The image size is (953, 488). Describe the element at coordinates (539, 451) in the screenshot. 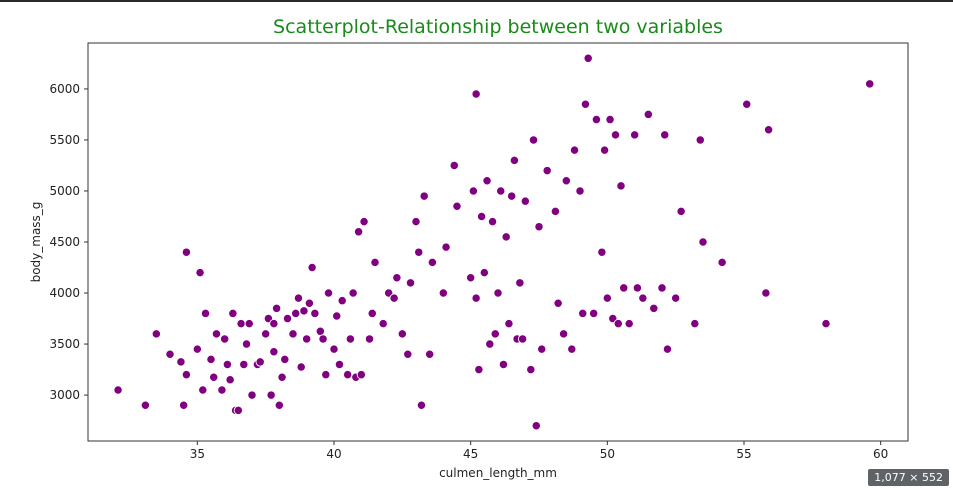

I see `x-axis-ticks: 35 40 45 50 55 60` at that location.